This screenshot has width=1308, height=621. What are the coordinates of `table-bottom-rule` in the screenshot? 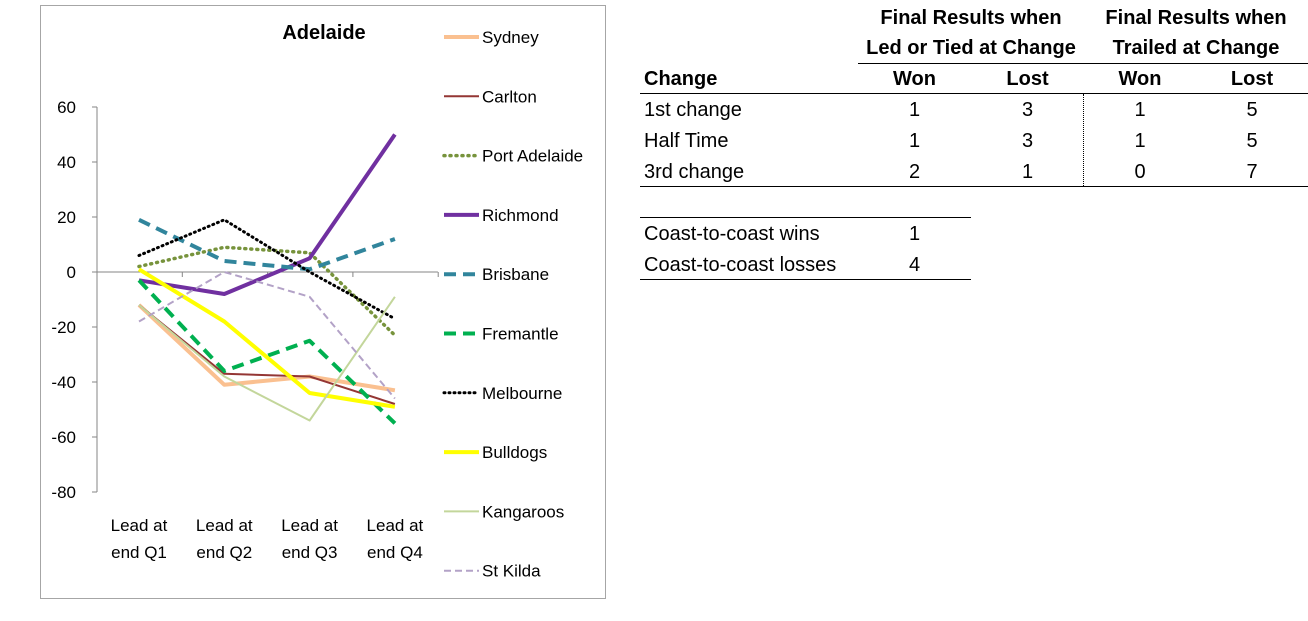 It's located at (974, 186).